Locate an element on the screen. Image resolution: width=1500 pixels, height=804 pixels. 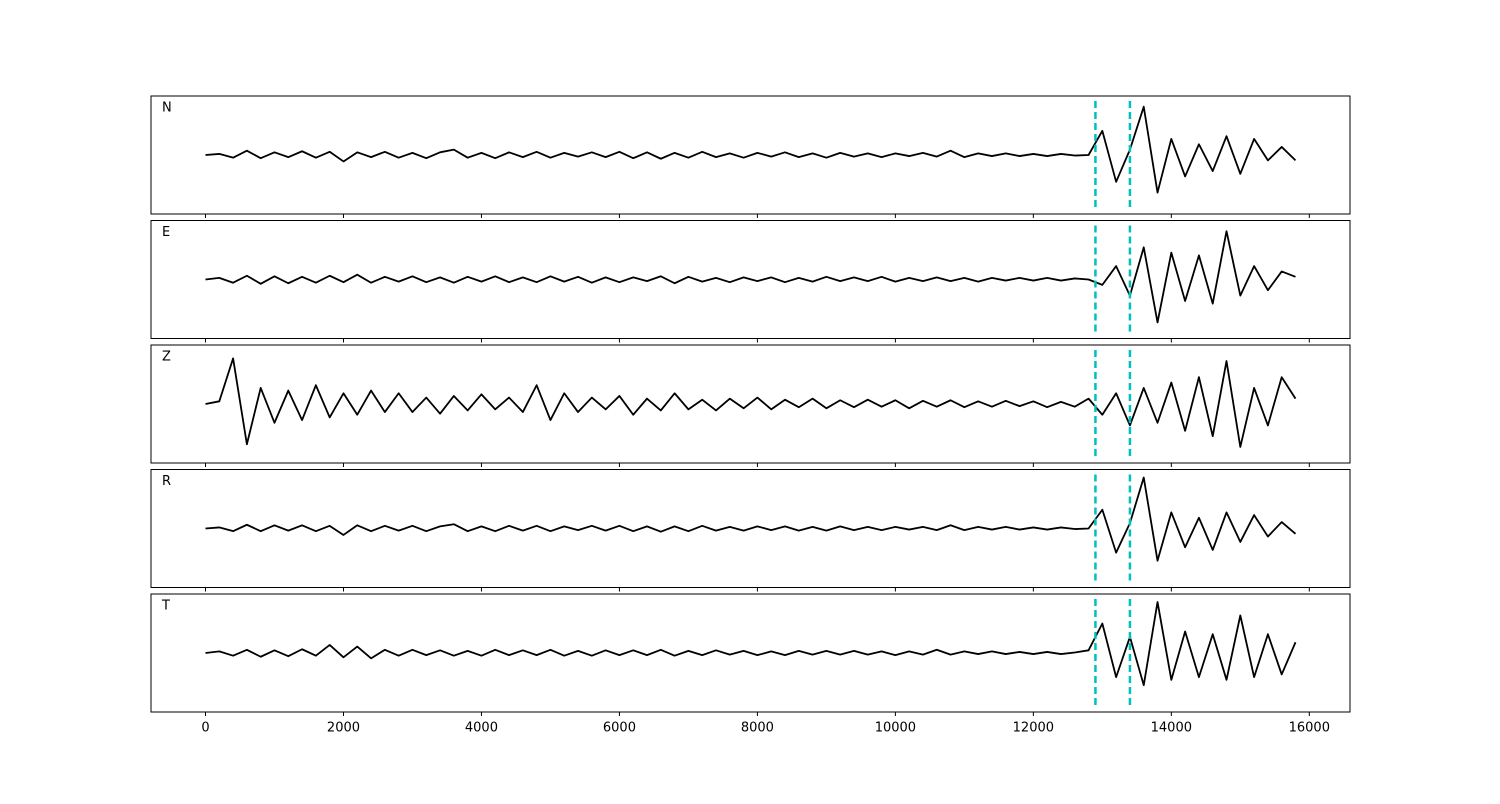
x-tick-label: 8000 is located at coordinates (757, 728).